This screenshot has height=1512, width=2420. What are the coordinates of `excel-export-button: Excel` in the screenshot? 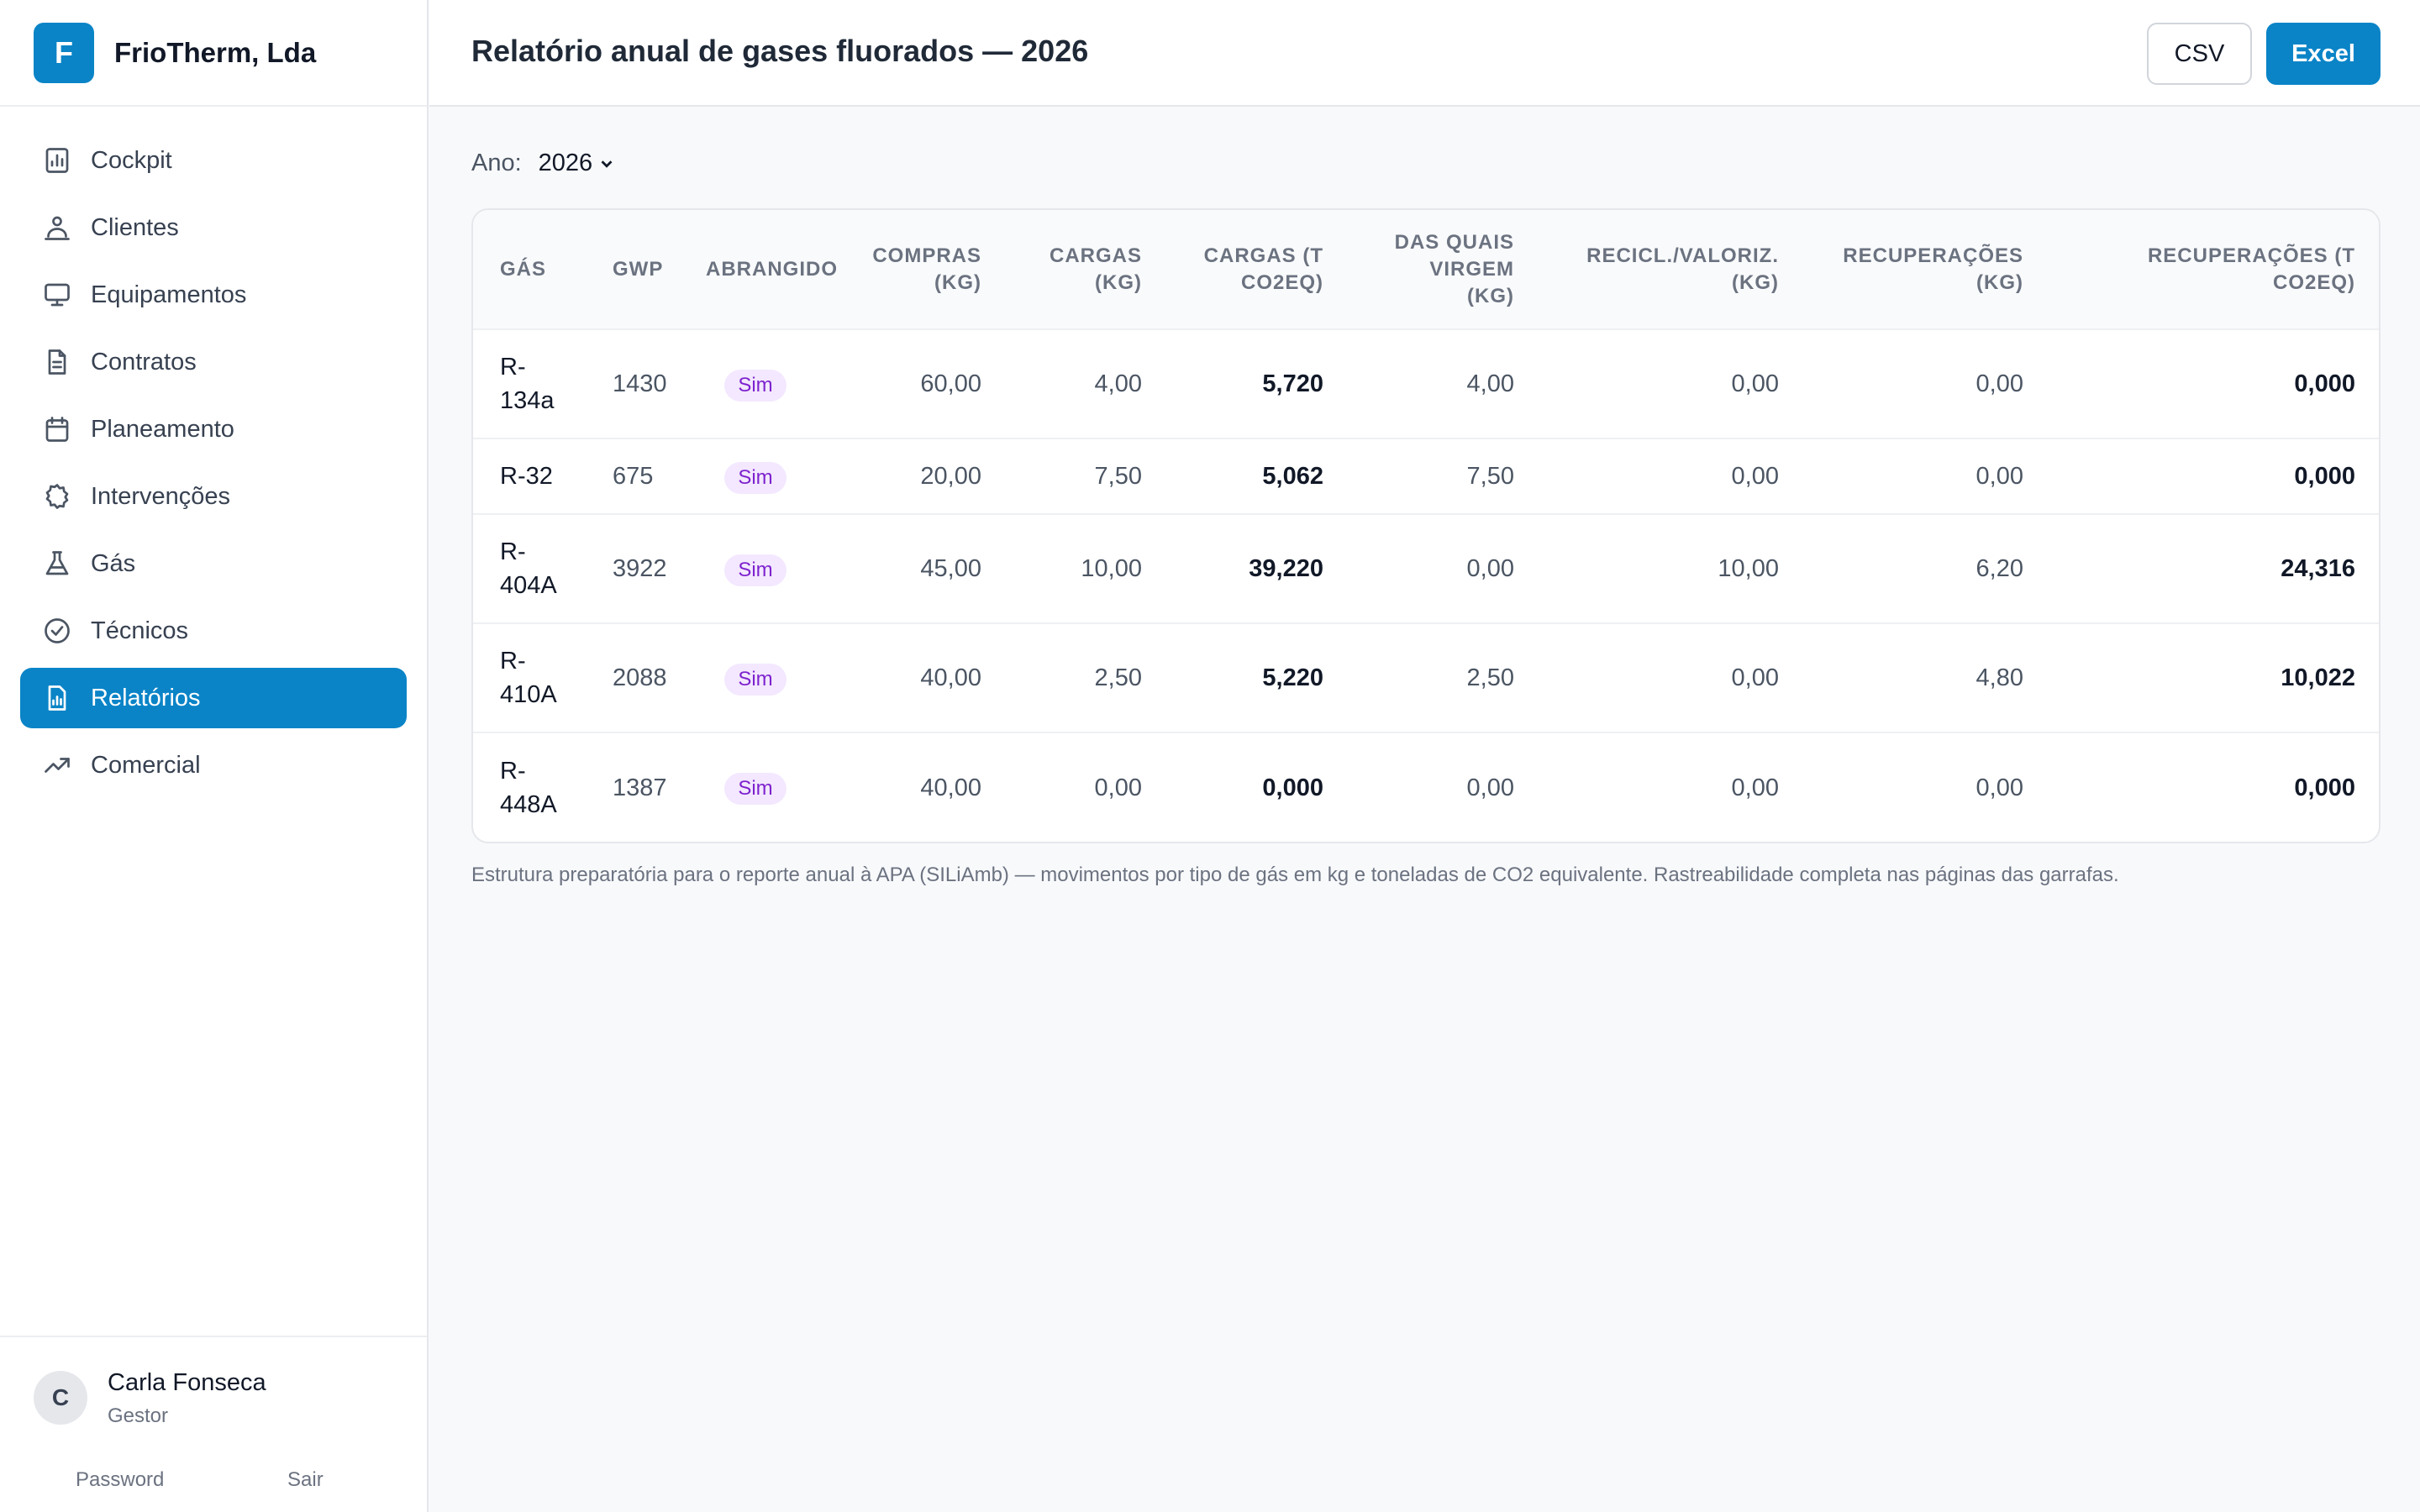 It's located at (2324, 54).